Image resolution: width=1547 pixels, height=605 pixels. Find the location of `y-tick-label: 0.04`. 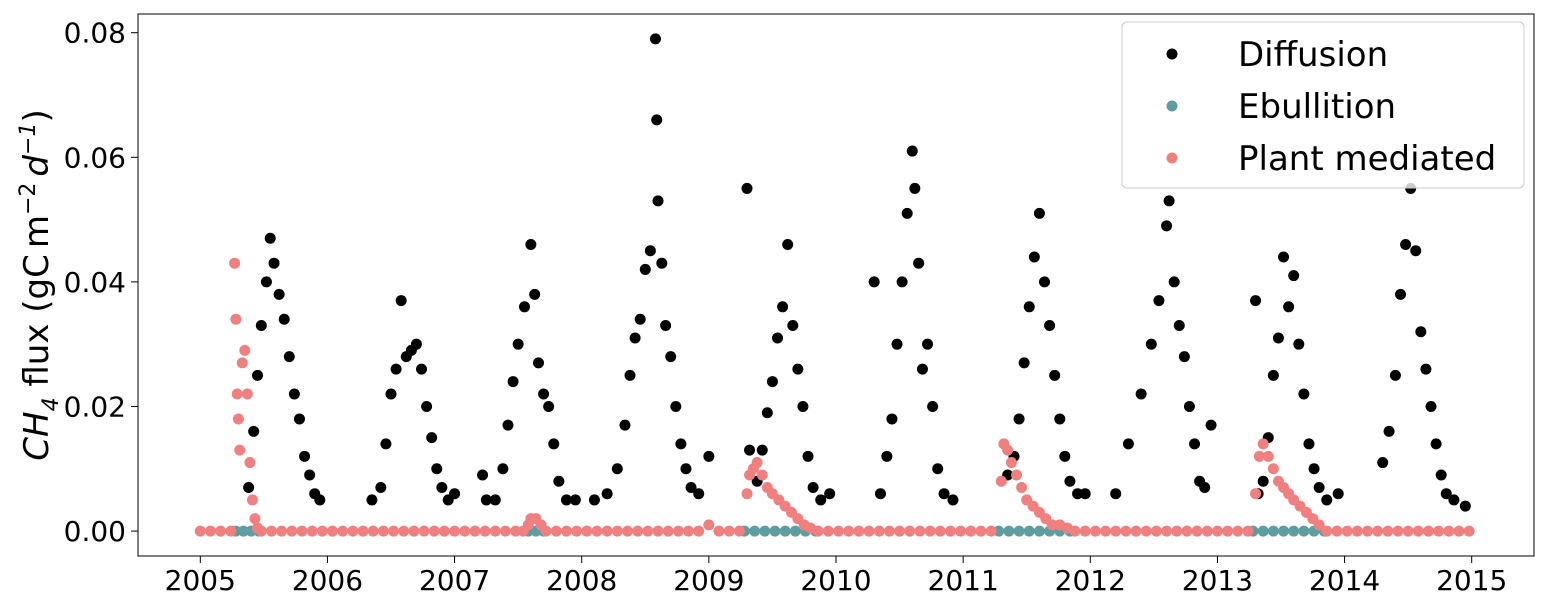

y-tick-label: 0.04 is located at coordinates (95, 282).